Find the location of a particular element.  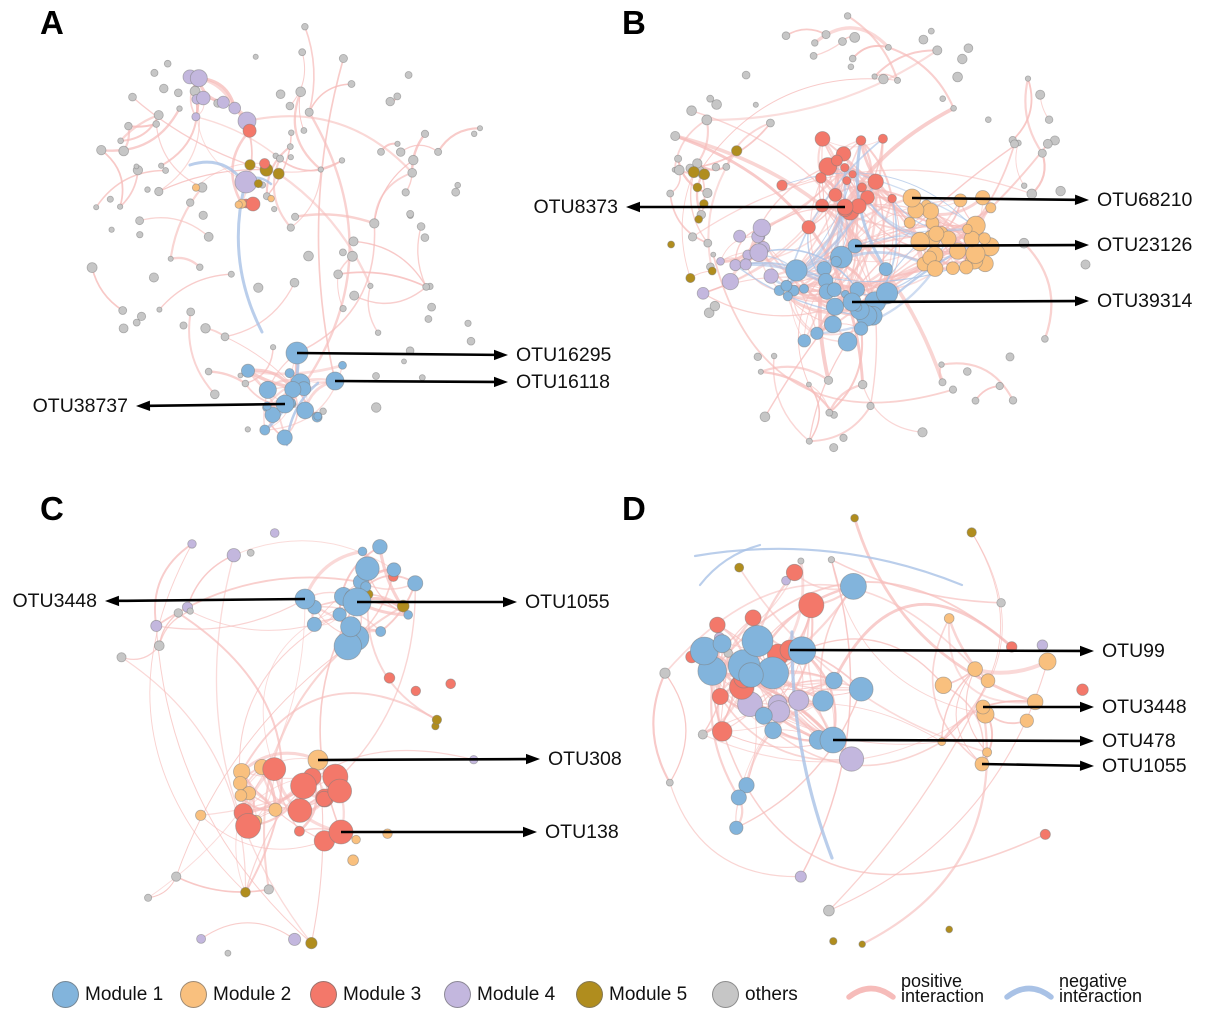

otu-label-OTU23126: OTU23126 is located at coordinates (1144, 245).